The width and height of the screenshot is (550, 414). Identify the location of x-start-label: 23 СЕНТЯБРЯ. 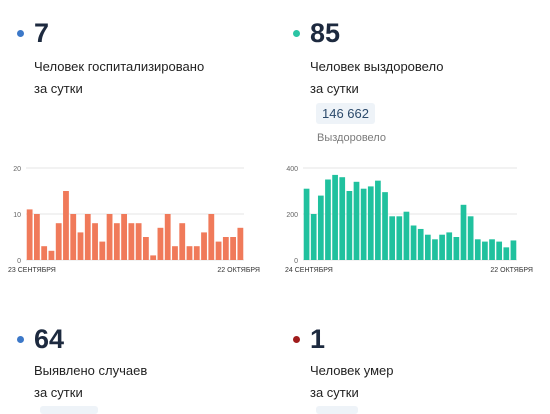
(32, 270).